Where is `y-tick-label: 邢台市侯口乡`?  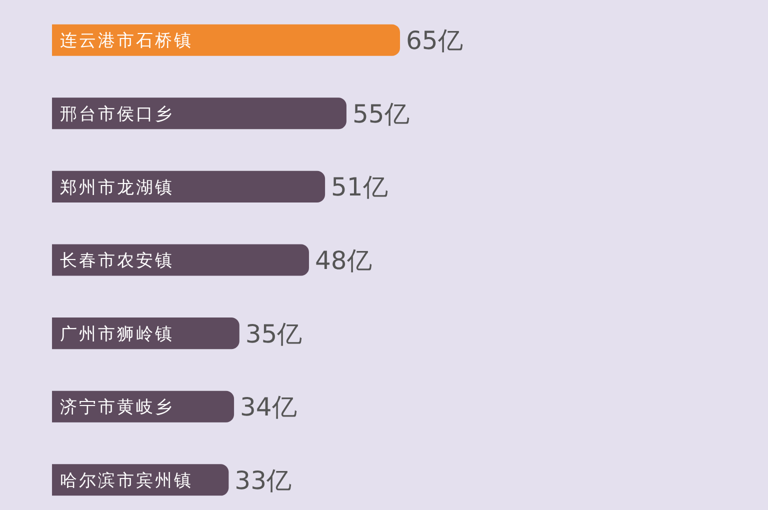
y-tick-label: 邢台市侯口乡 is located at coordinates (117, 114).